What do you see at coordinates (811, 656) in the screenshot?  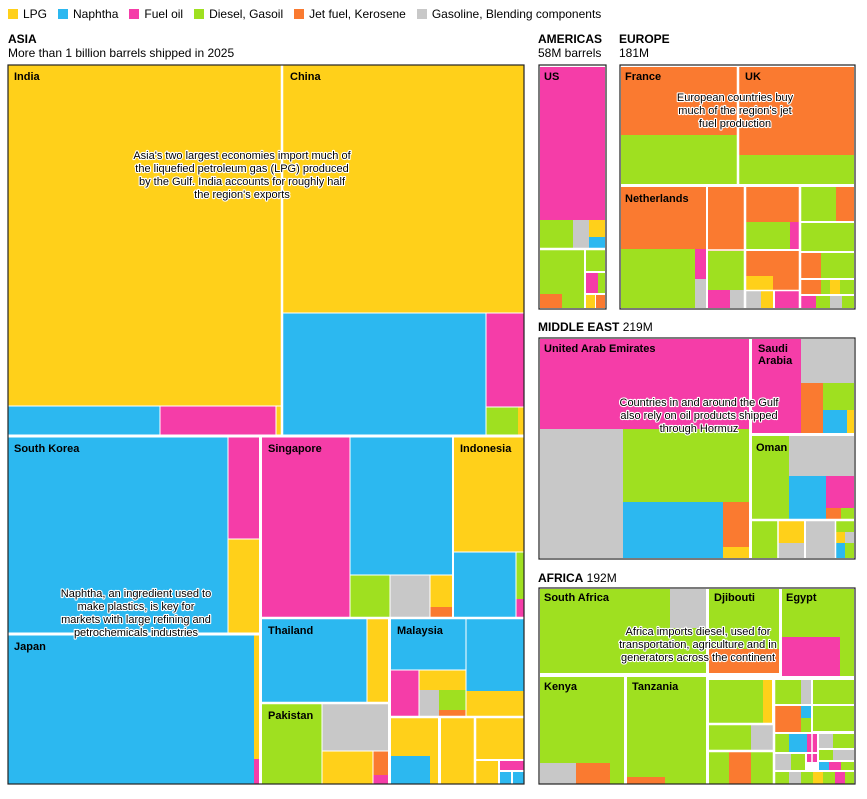 I see `tile-egypt-fuel-oil` at bounding box center [811, 656].